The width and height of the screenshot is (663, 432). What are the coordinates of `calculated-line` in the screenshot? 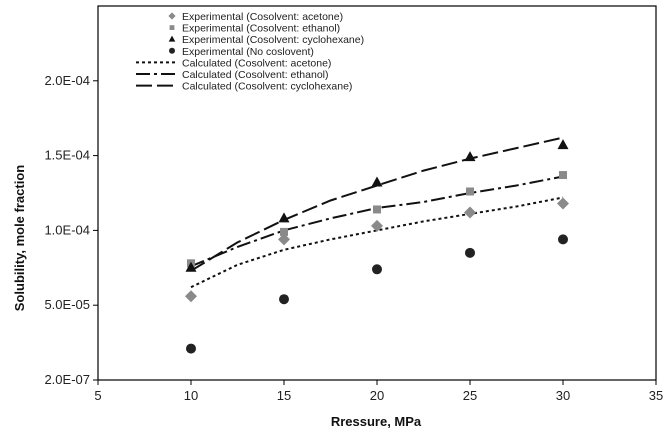 It's located at (377, 242).